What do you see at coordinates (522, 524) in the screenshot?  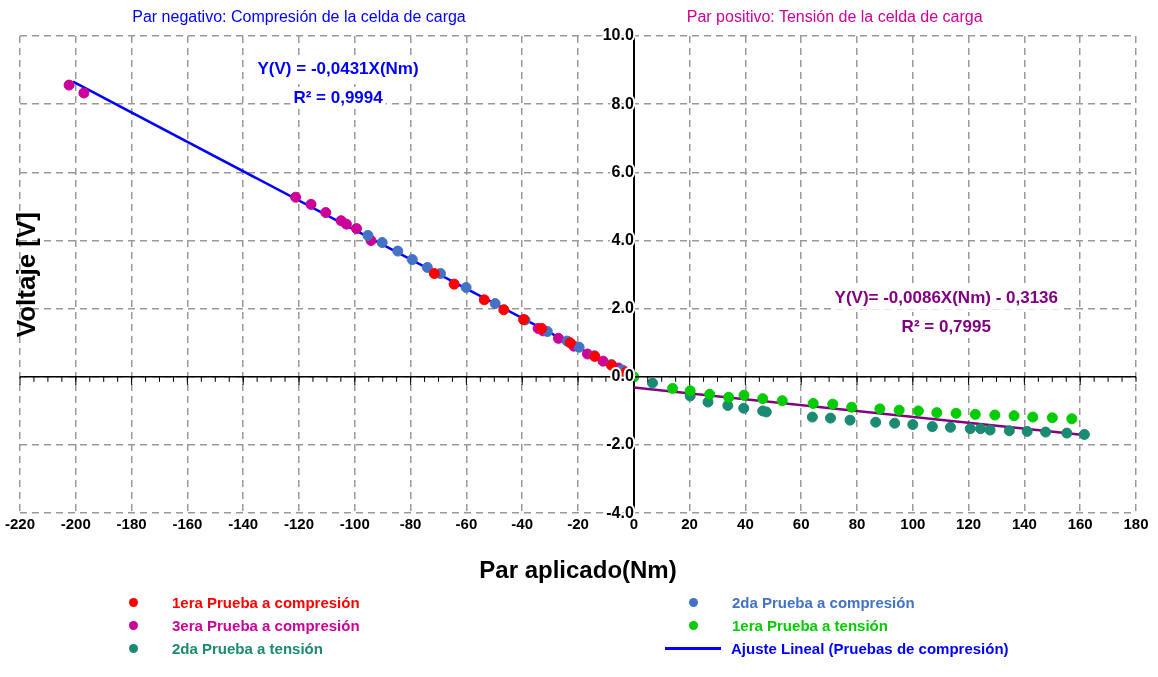 I see `x-tick-label: -40` at bounding box center [522, 524].